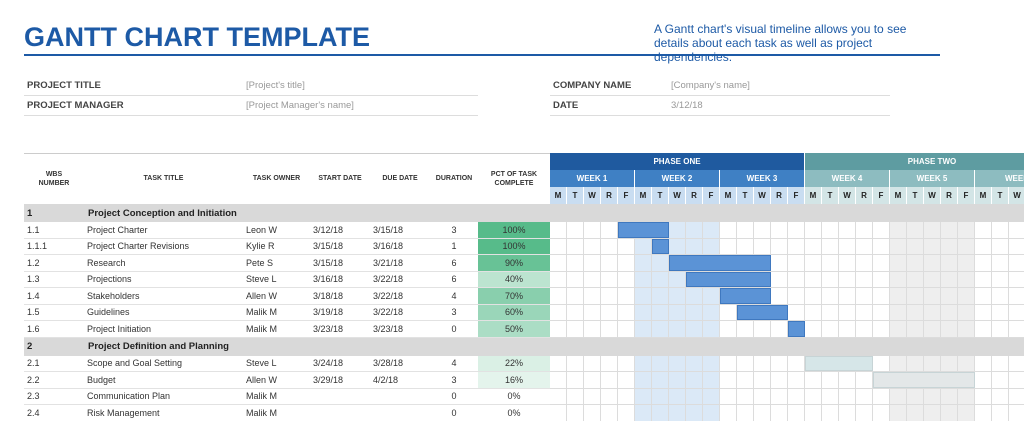 This screenshot has height=421, width=1024. I want to click on column-header: DUE DATE, so click(400, 178).